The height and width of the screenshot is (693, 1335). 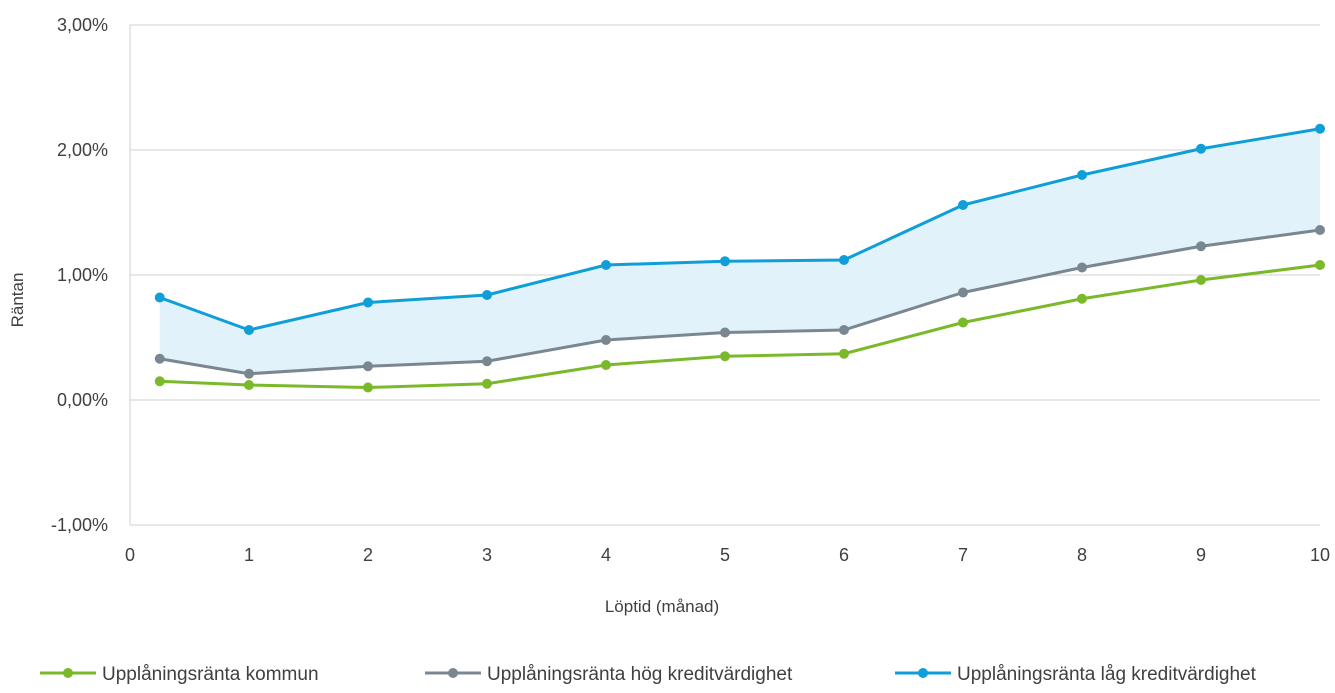 What do you see at coordinates (725, 555) in the screenshot?
I see `x-tick-label: 5` at bounding box center [725, 555].